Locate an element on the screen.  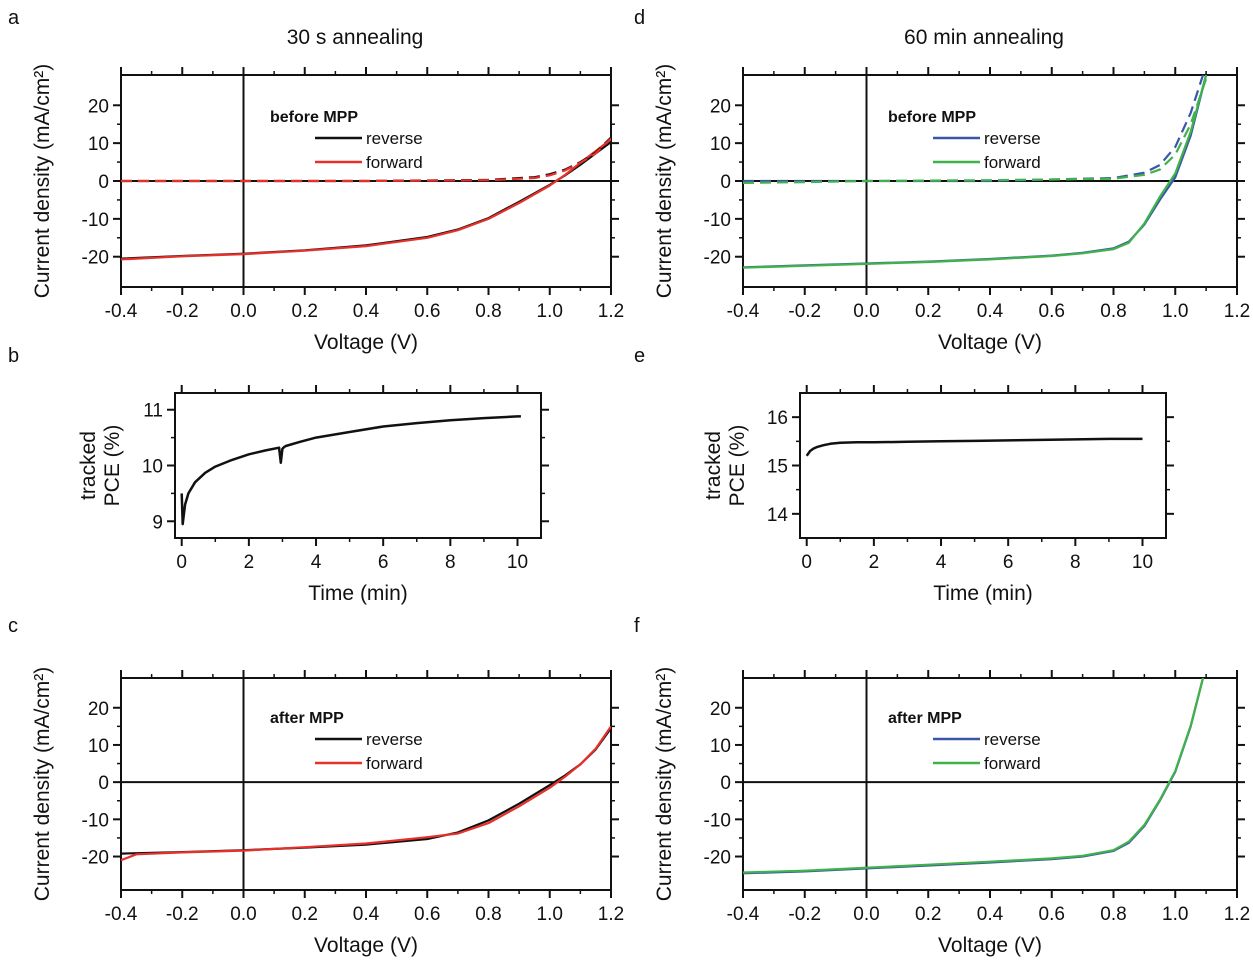
panel-letter-e: e is located at coordinates (639, 356).